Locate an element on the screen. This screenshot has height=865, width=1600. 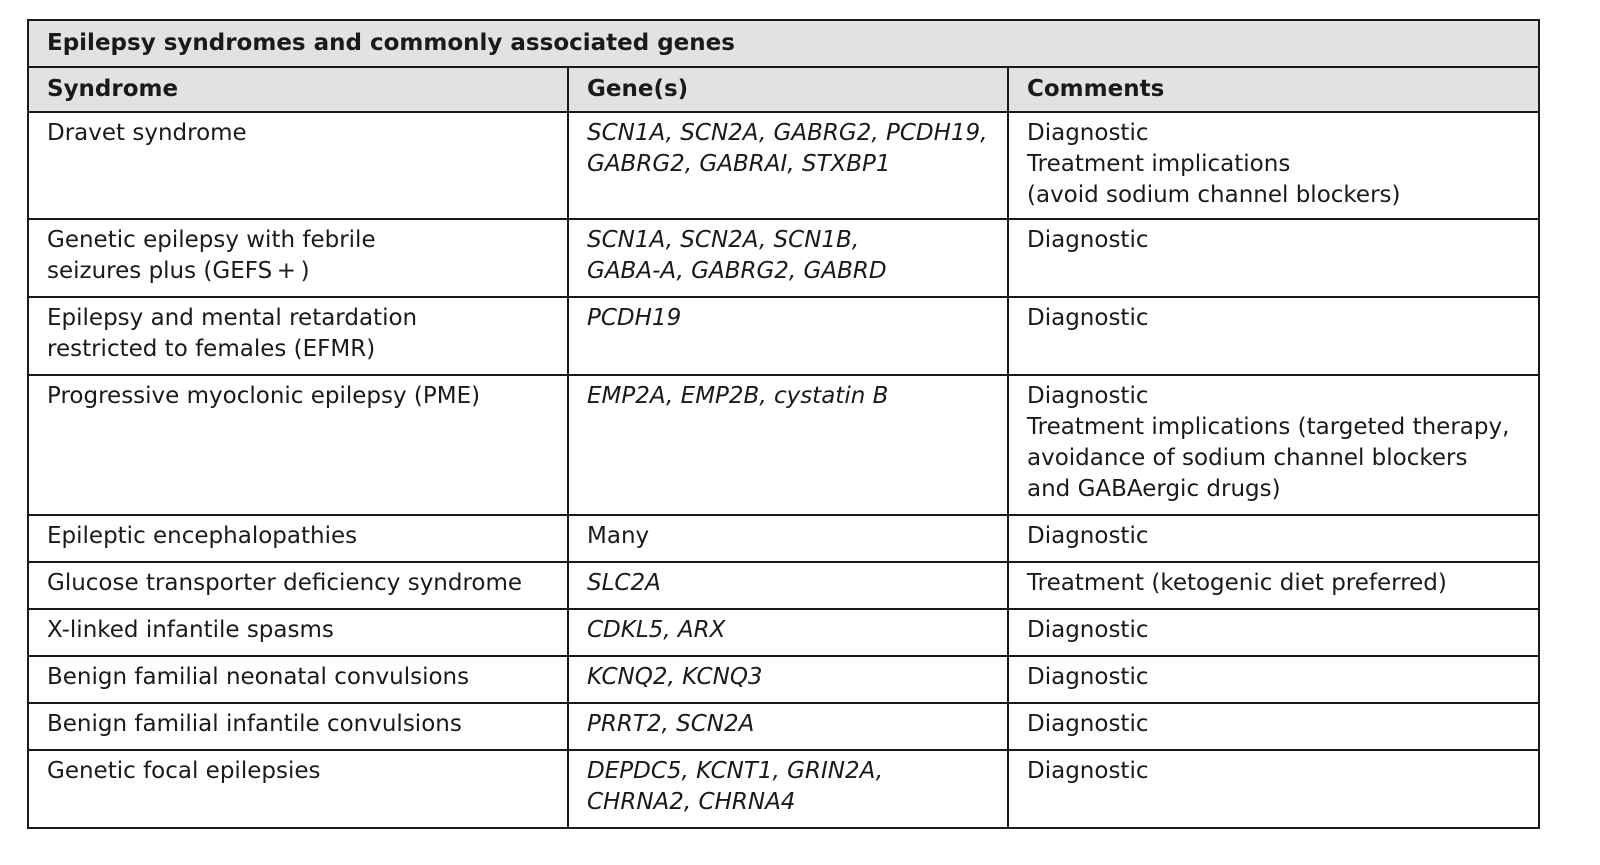
table-header-row: Syndrome Gene(s) Comments is located at coordinates (783, 89).